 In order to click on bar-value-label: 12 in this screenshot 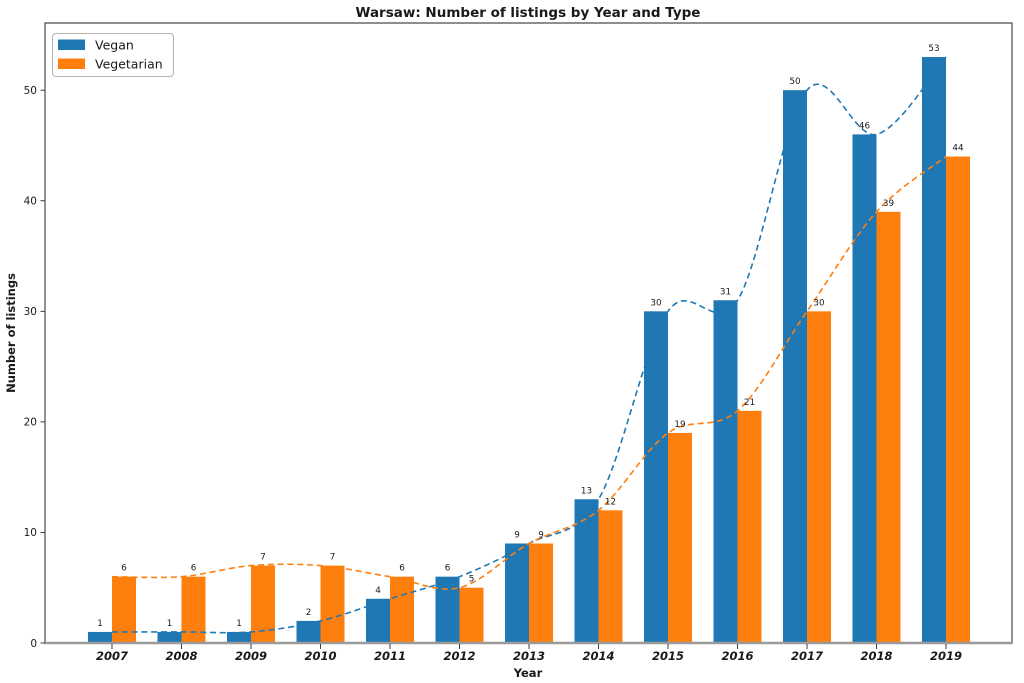, I will do `click(610, 502)`.